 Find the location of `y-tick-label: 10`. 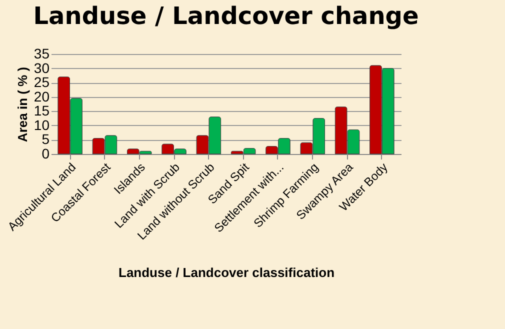

y-tick-label: 10 is located at coordinates (42, 124).